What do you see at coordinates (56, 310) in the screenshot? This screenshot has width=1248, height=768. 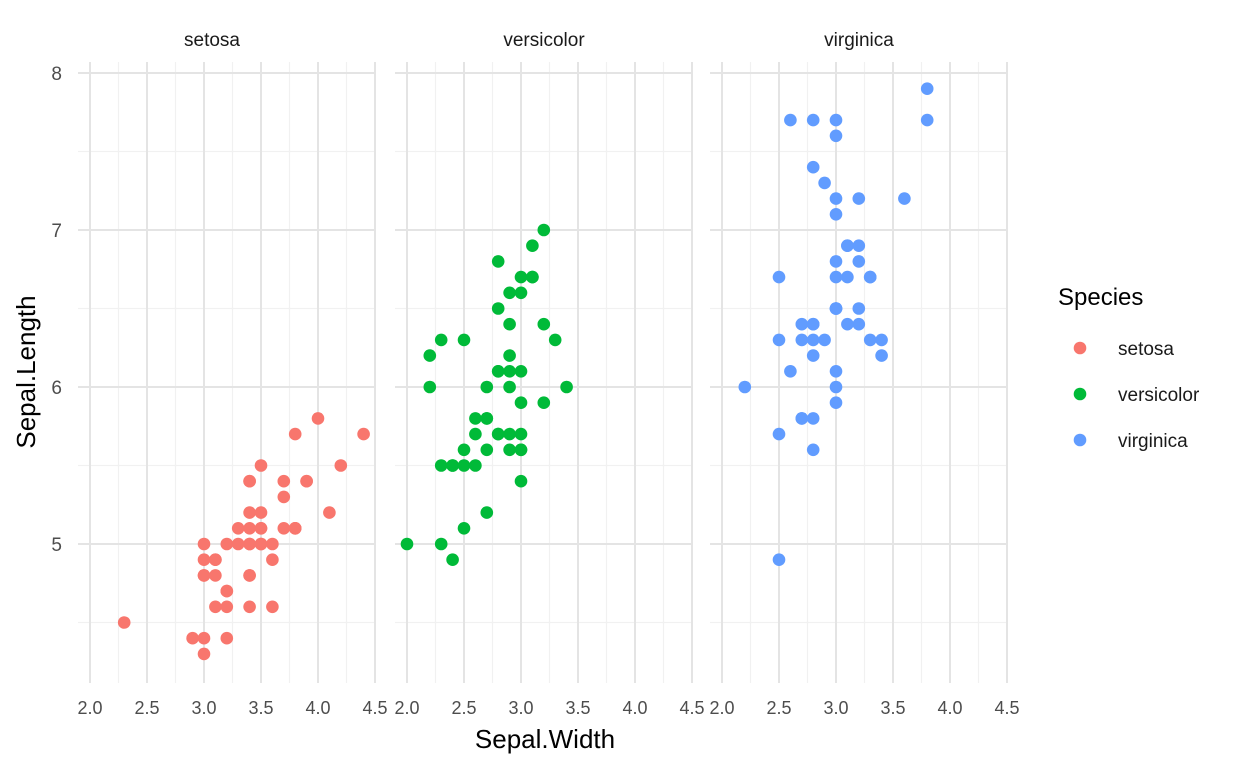 I see `y-axis: 5 6 7 8` at bounding box center [56, 310].